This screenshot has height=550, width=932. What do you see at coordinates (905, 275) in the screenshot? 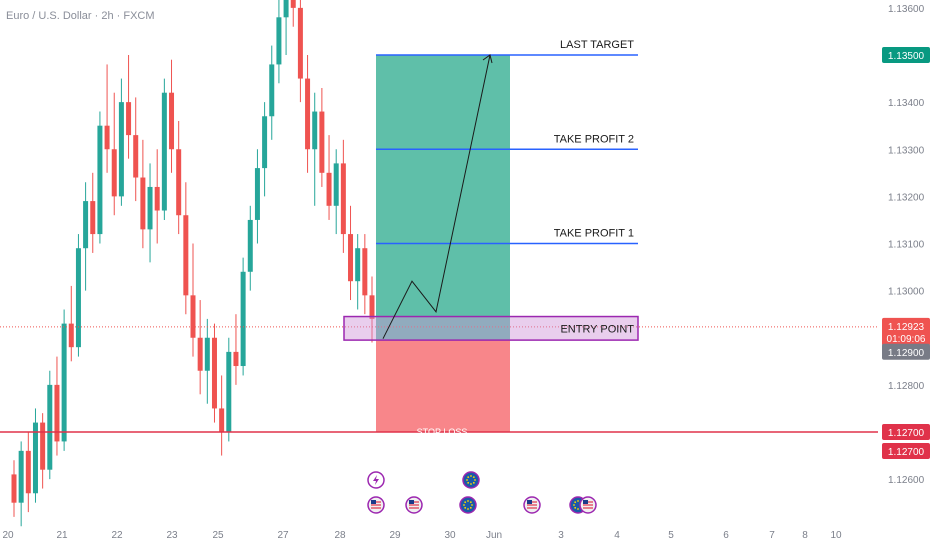
I see `price-axis` at bounding box center [905, 275].